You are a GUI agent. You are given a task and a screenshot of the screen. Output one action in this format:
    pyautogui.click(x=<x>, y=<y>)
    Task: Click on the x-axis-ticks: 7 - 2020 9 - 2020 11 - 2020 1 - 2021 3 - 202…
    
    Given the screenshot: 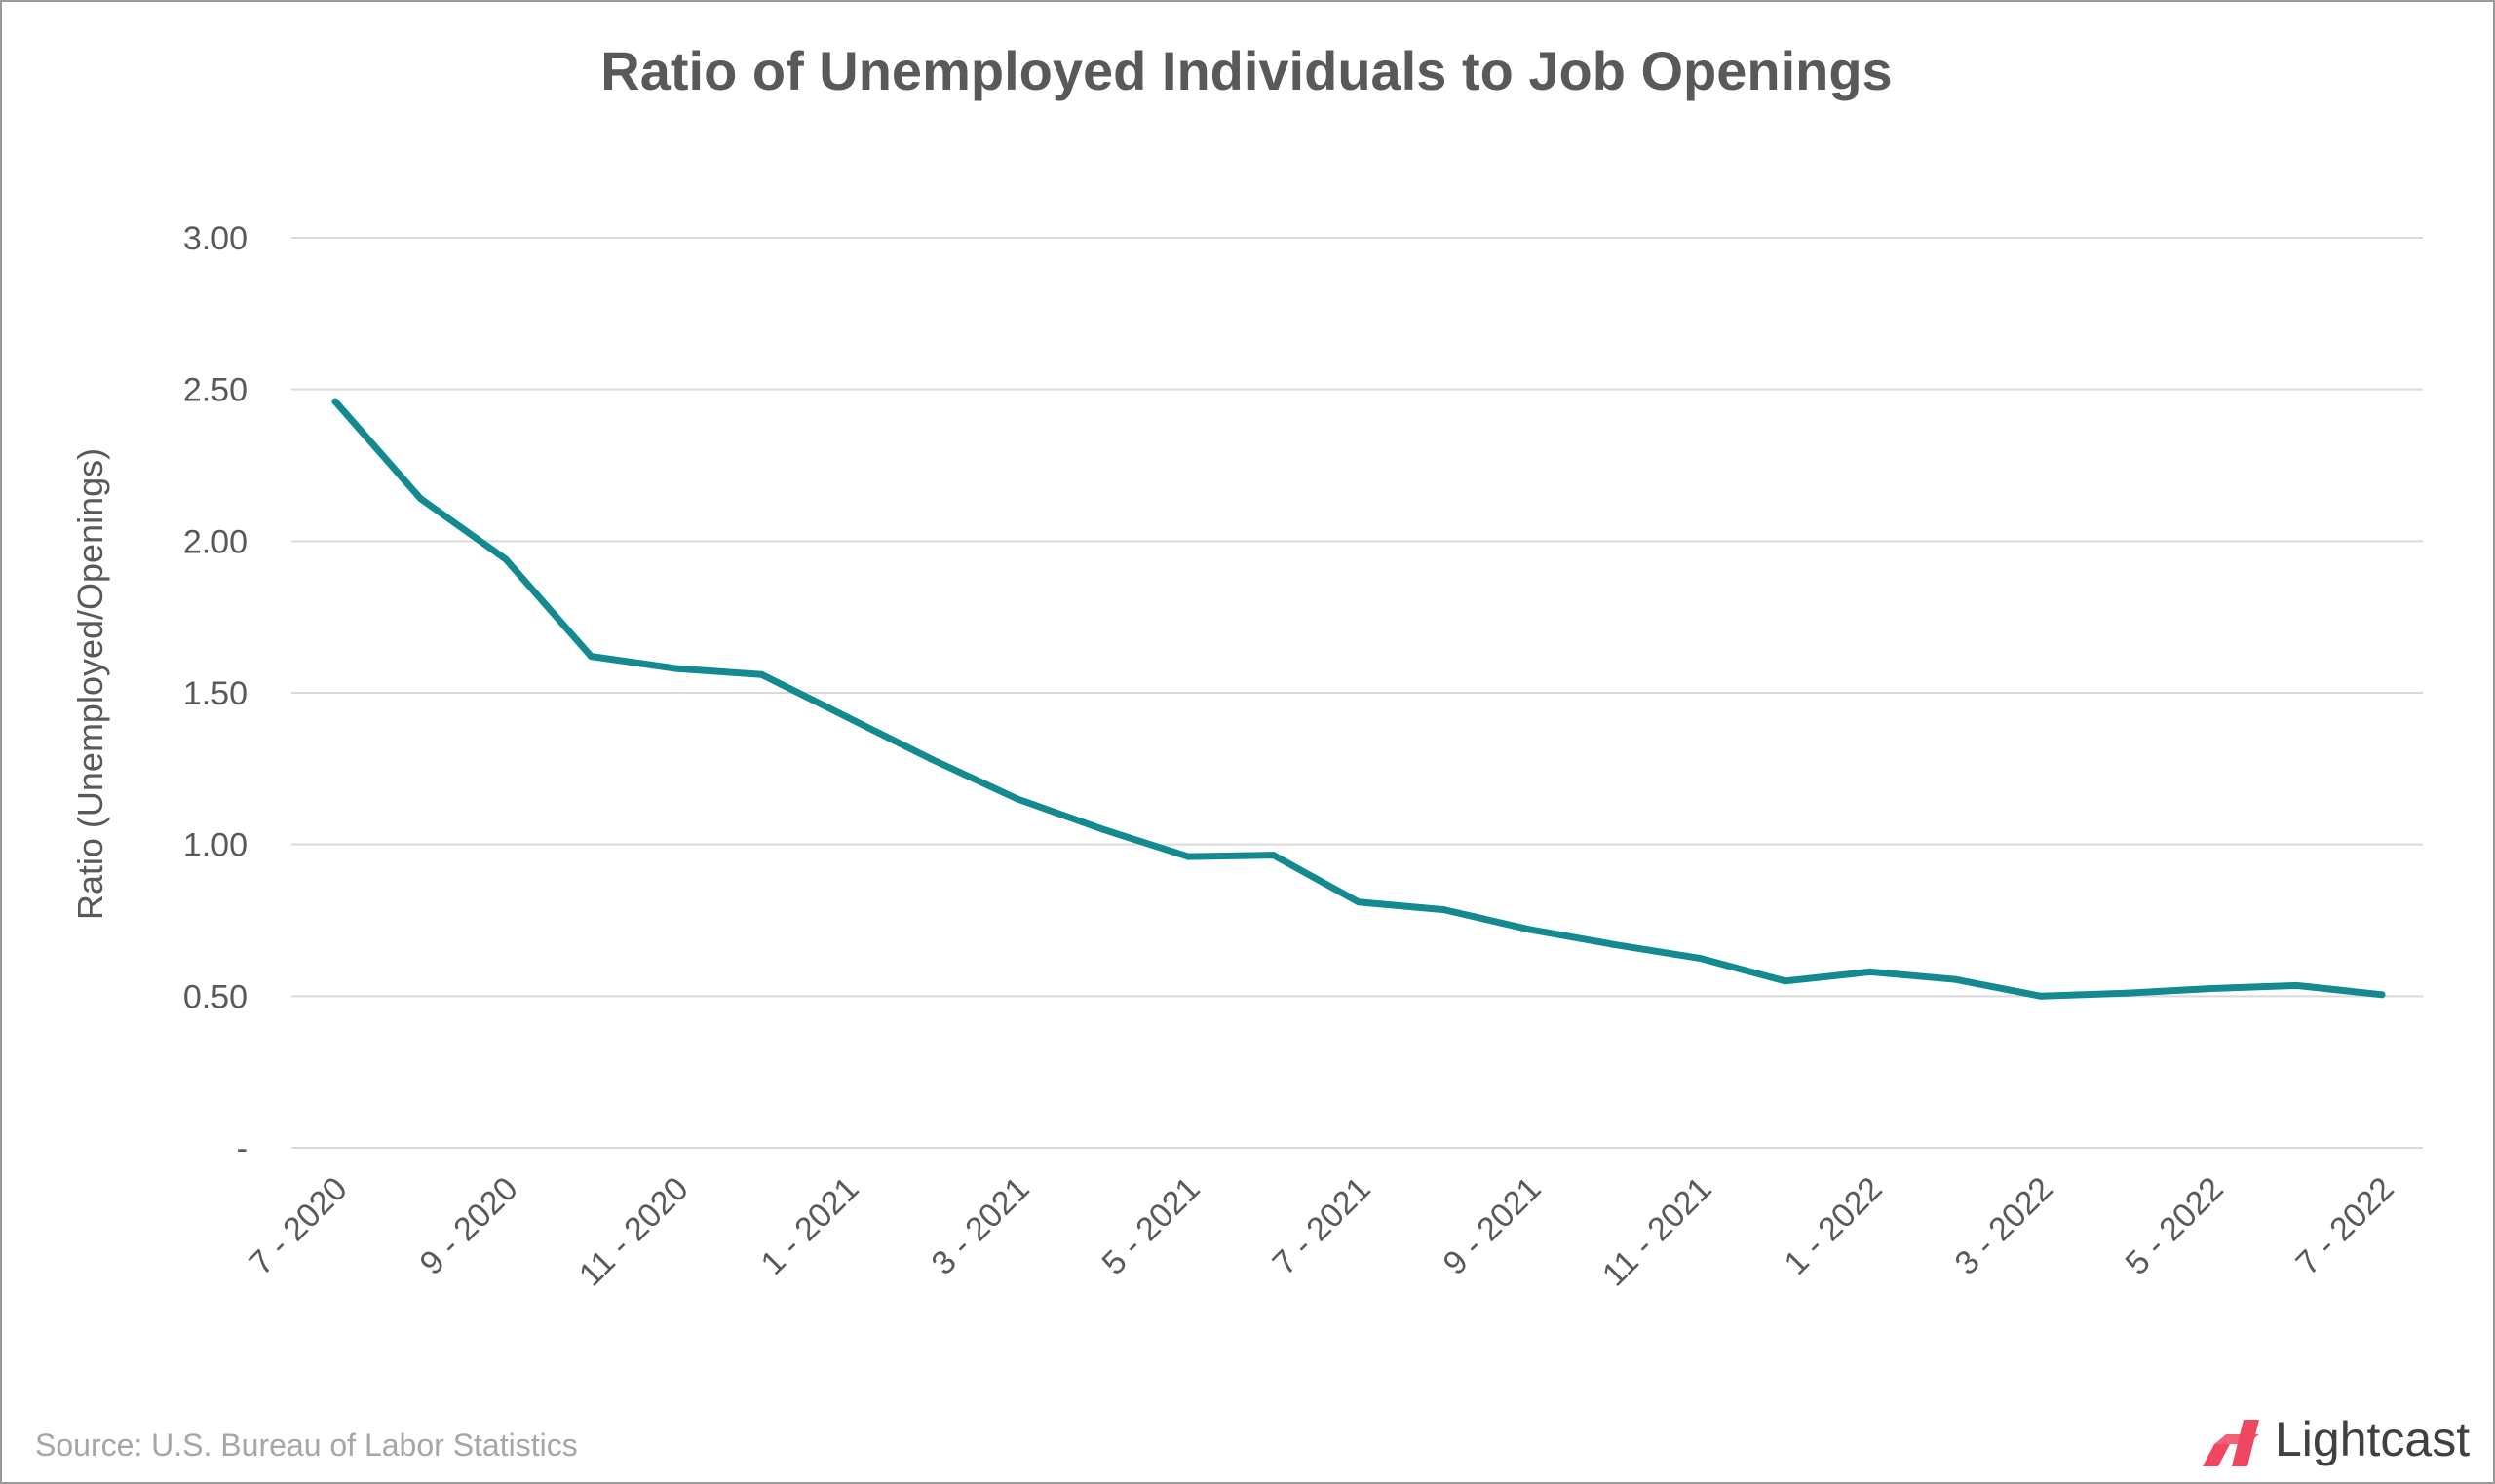 What is the action you would take?
    pyautogui.click(x=1322, y=1232)
    